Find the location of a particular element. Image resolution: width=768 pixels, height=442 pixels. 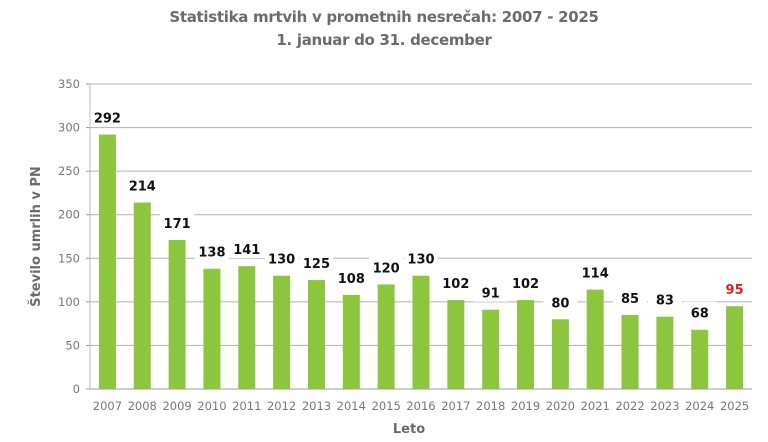

bar-2014 is located at coordinates (351, 341).